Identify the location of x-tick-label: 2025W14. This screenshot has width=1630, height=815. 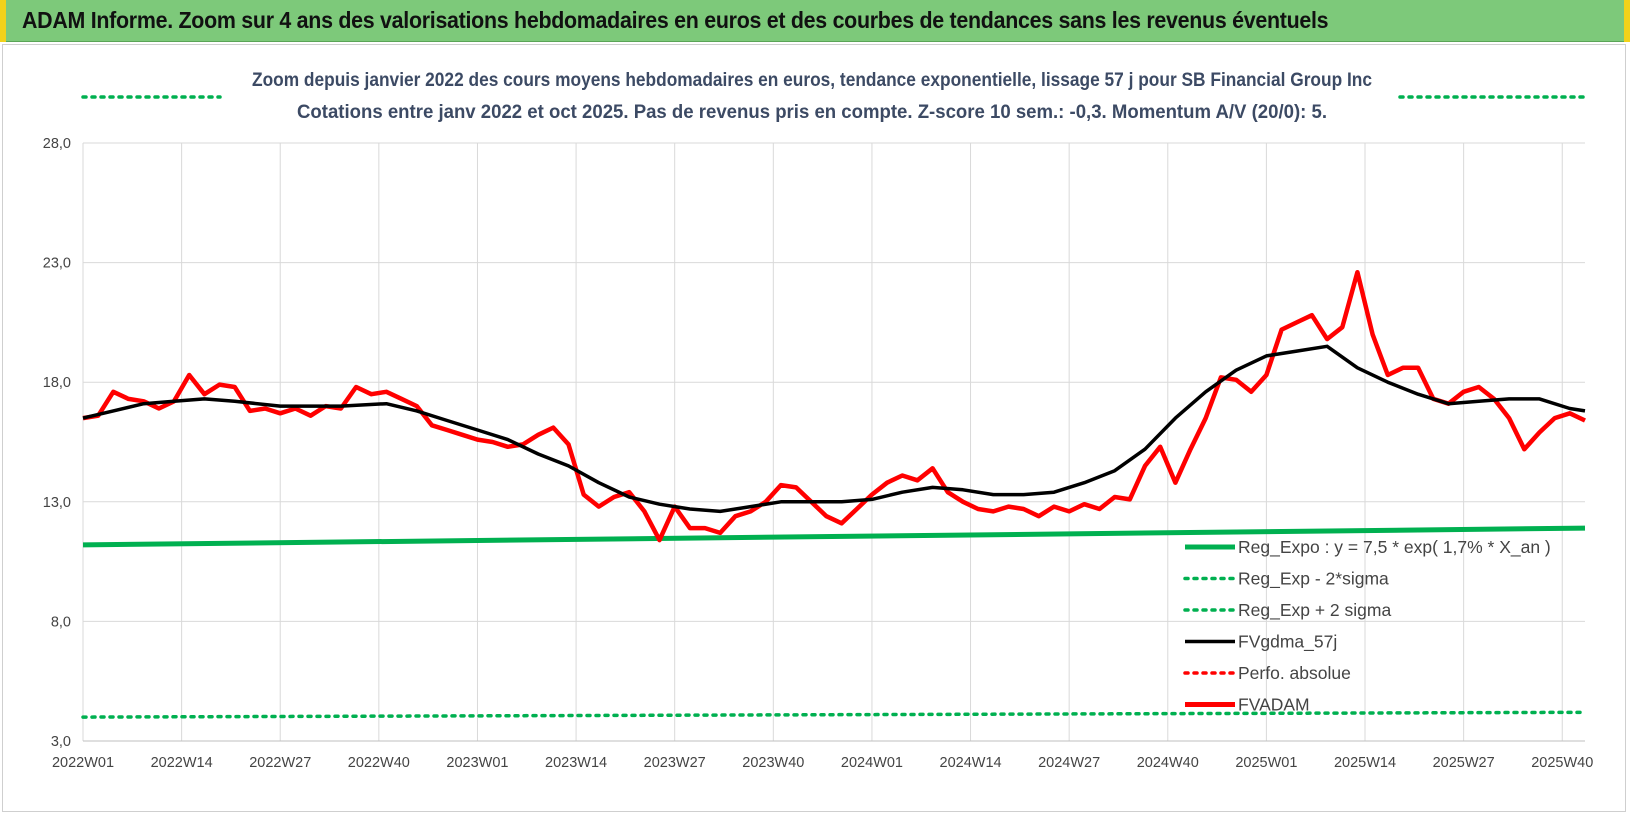
(1365, 763).